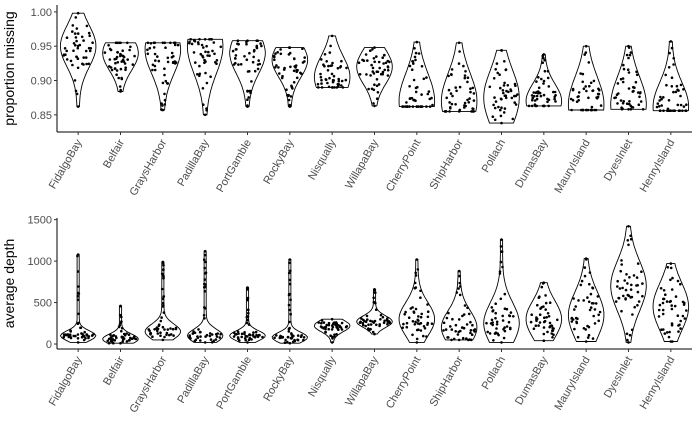 This screenshot has height=434, width=695. Describe the element at coordinates (78, 60) in the screenshot. I see `violin-FidalgoBay` at that location.